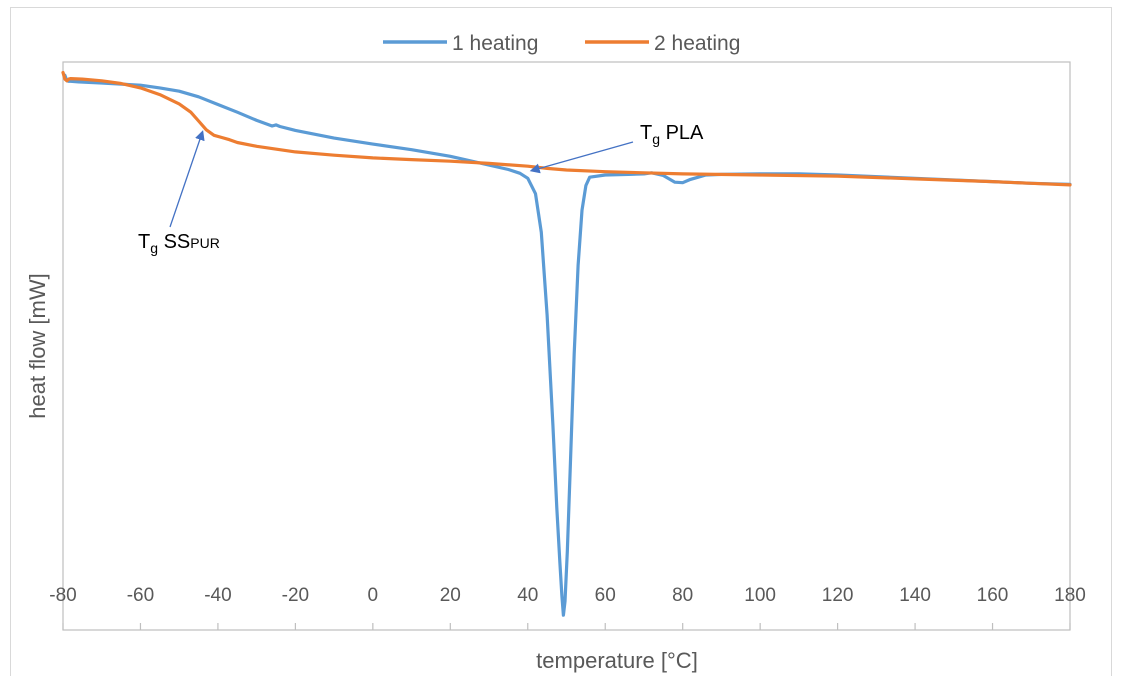 This screenshot has width=1122, height=676. What do you see at coordinates (62, 595) in the screenshot?
I see `x-tick-label: -80` at bounding box center [62, 595].